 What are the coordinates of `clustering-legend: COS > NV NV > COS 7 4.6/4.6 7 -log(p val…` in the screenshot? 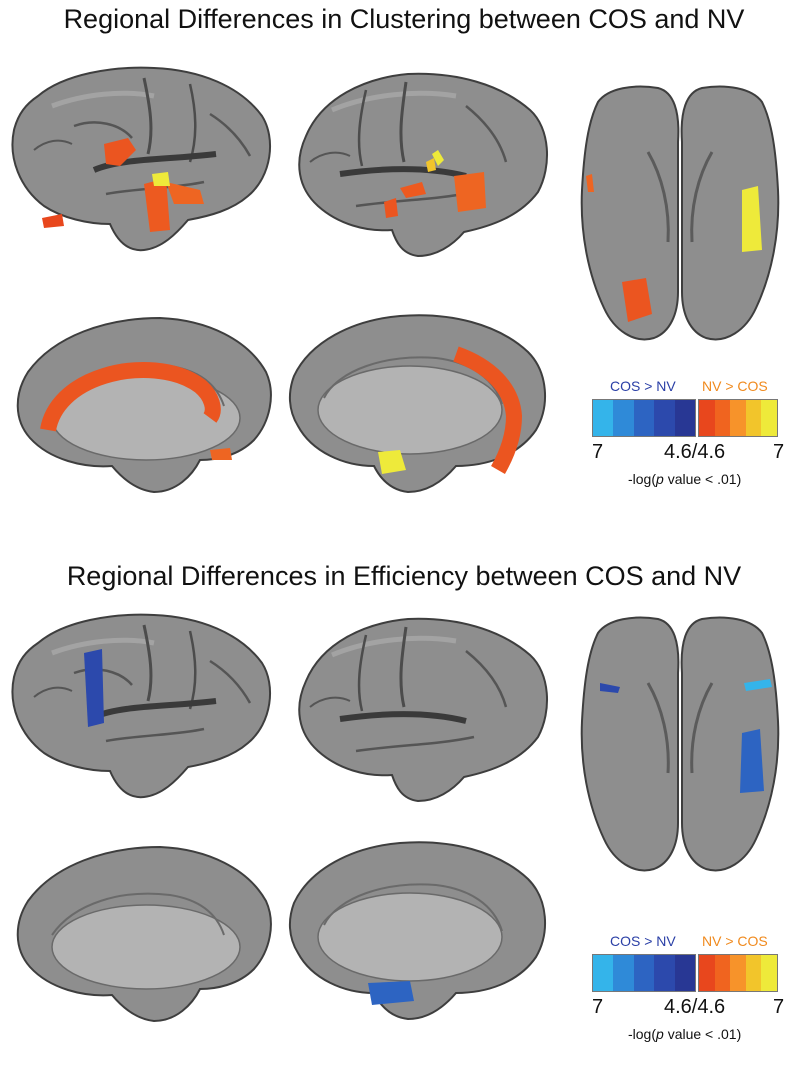 It's located at (690, 448).